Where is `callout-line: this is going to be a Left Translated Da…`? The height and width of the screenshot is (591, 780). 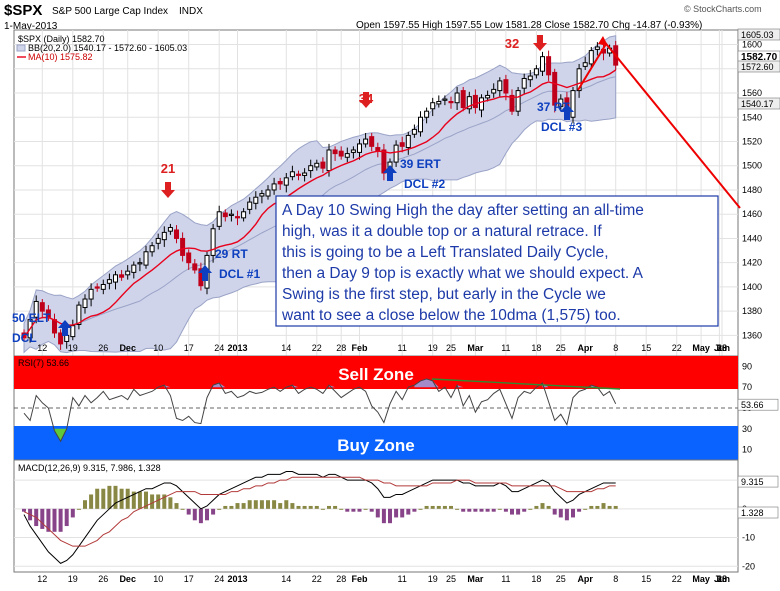 callout-line: this is going to be a Left Translated Da… is located at coordinates (445, 252).